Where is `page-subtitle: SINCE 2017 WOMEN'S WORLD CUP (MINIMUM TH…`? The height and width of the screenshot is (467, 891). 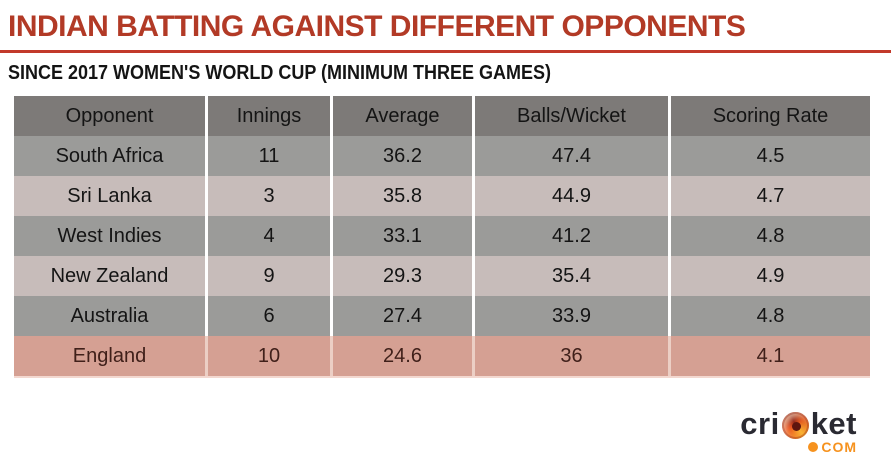
page-subtitle: SINCE 2017 WOMEN'S WORLD CUP (MINIMUM TH… is located at coordinates (279, 73).